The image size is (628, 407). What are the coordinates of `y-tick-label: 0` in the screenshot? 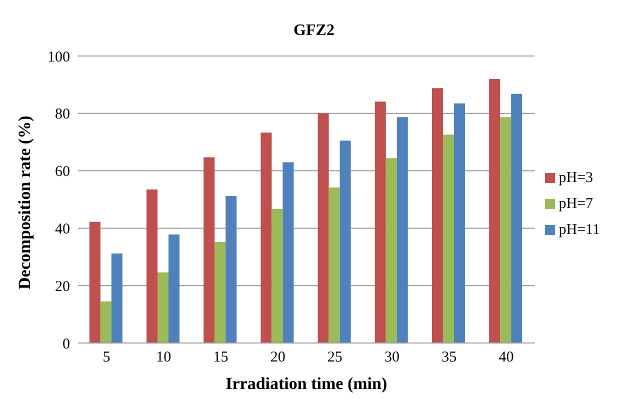 It's located at (66, 344).